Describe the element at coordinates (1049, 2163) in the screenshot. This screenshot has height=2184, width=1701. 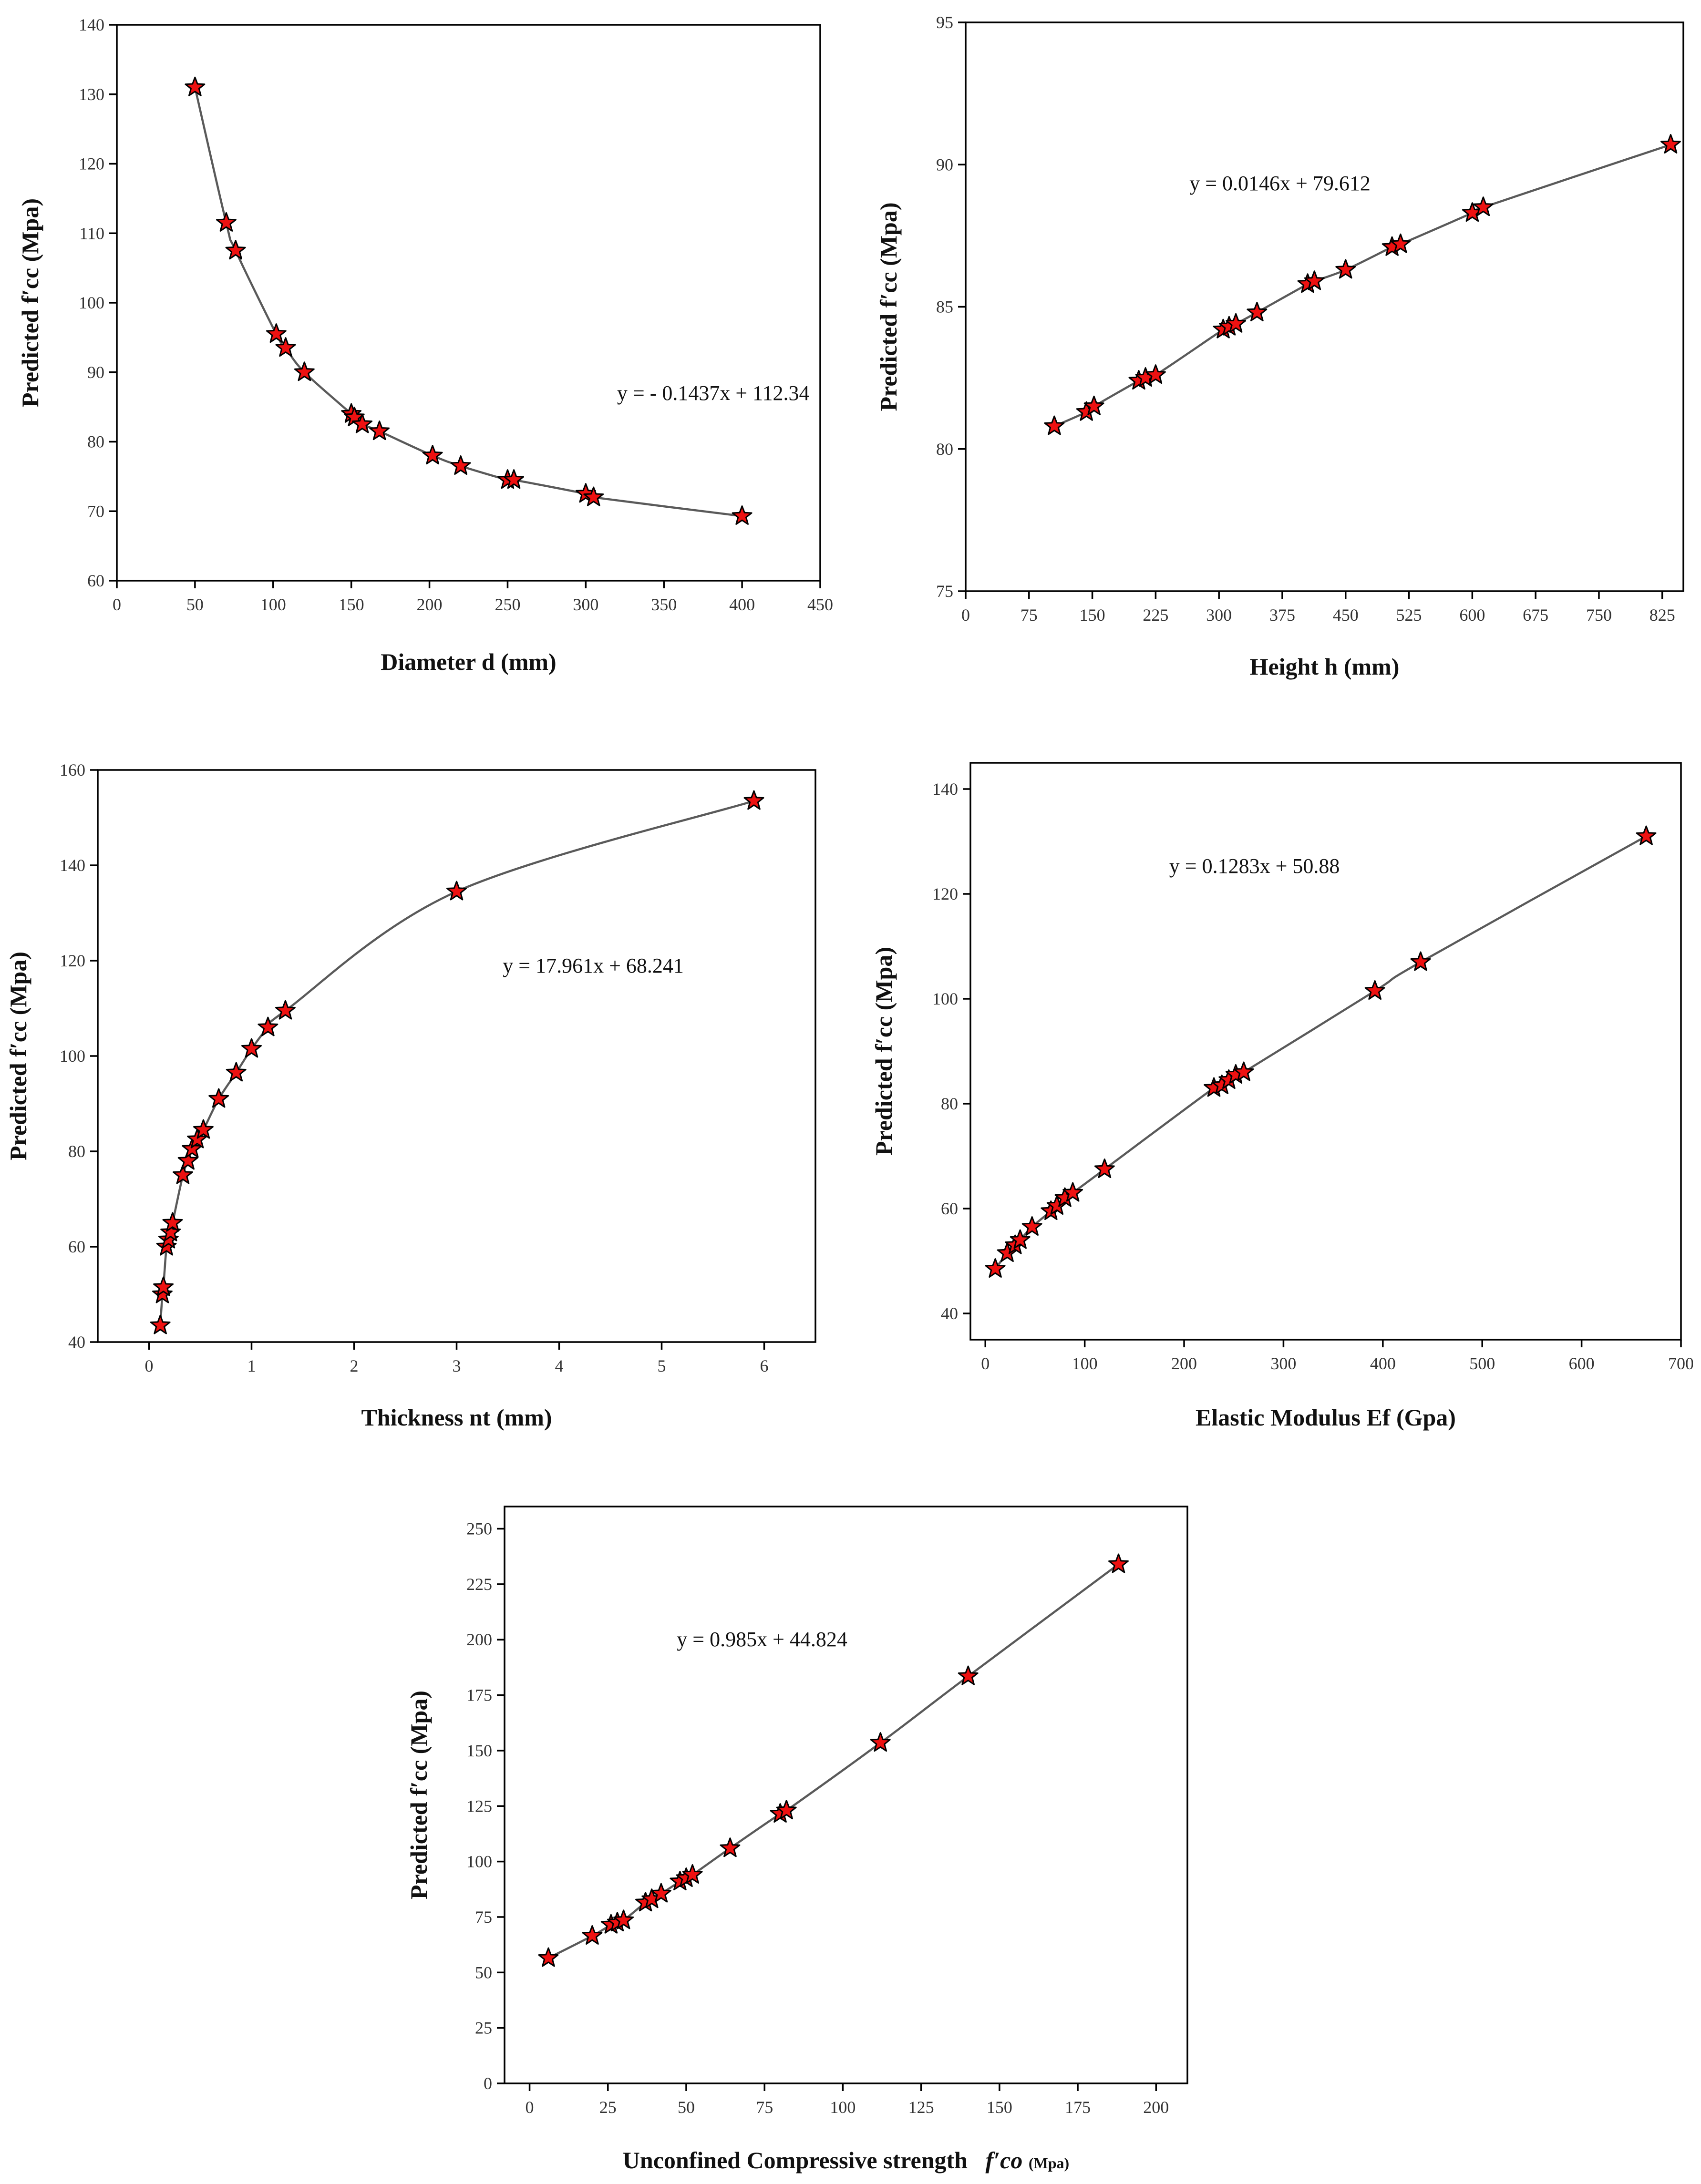
I see `unconfined-strength-x-axis-unit: (Mpa)` at that location.